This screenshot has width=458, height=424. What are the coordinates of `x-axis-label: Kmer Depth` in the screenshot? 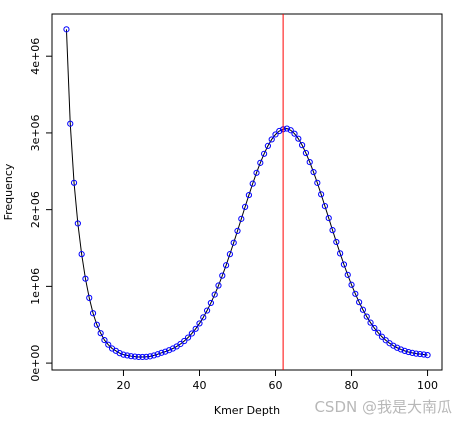 It's located at (247, 410).